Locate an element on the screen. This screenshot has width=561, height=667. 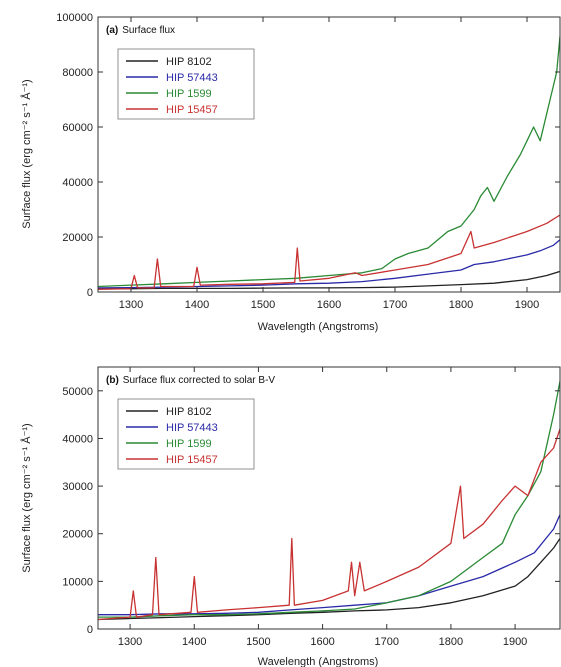
y-tick-label: 10000 is located at coordinates (77, 582).